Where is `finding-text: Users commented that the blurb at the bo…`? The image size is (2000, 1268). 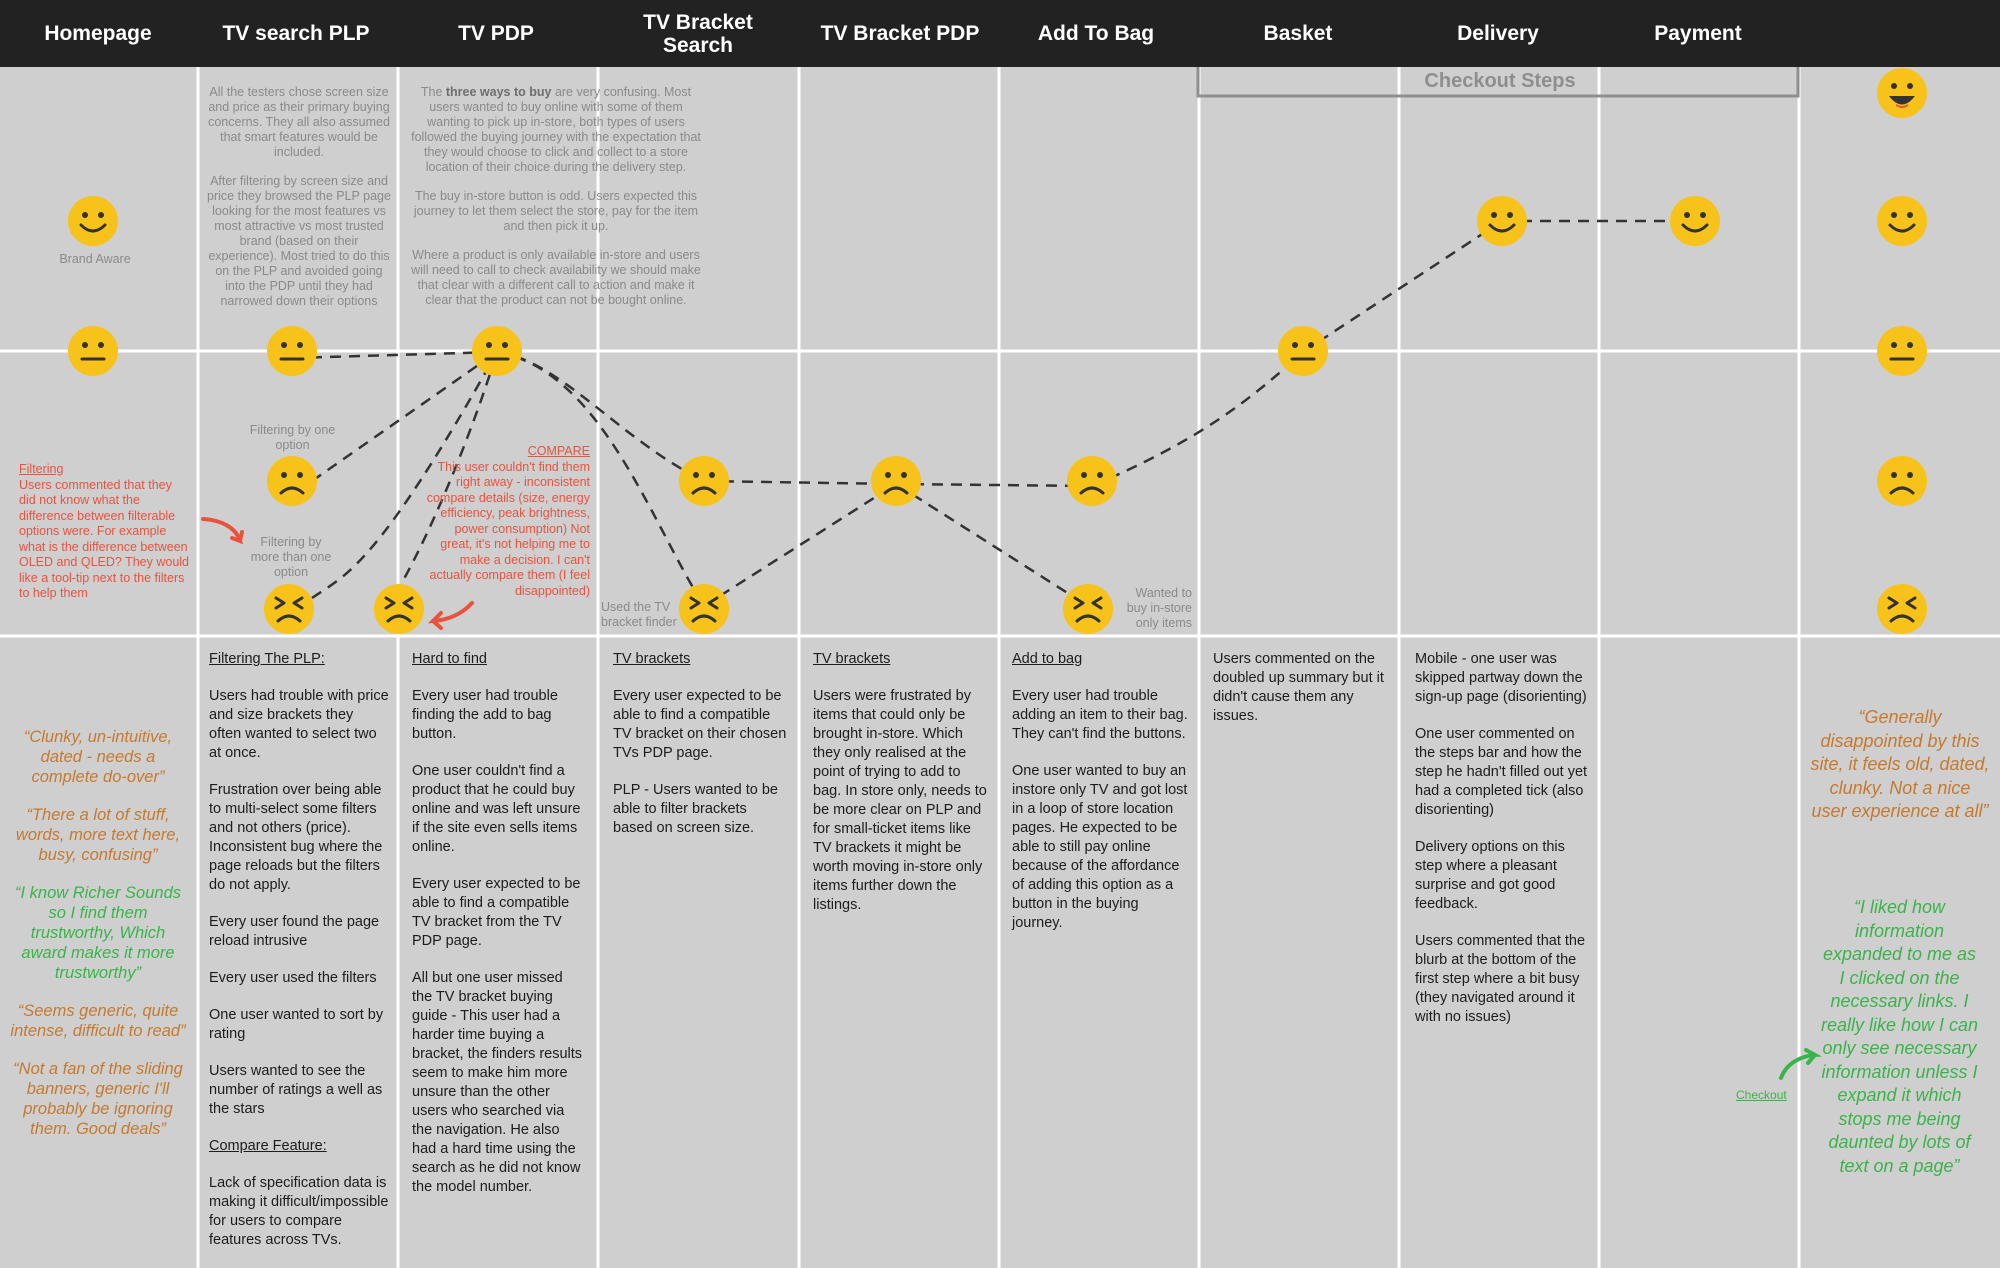
finding-text: Users commented that the blurb at the bo… is located at coordinates (1500, 979).